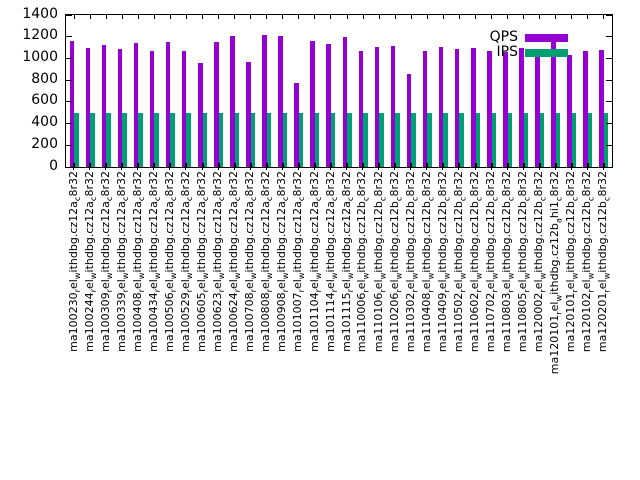 The height and width of the screenshot is (480, 640). Describe the element at coordinates (267, 261) in the screenshot. I see `x-category-label: ma100808relwithdbg.cz12ac8r32` at that location.